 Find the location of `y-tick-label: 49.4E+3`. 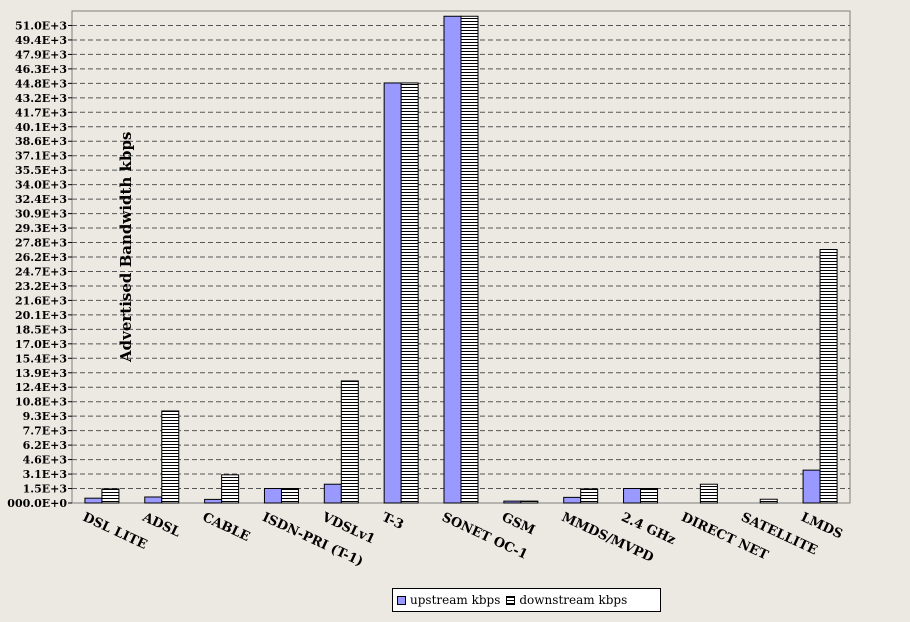

y-tick-label: 49.4E+3 is located at coordinates (41, 40).